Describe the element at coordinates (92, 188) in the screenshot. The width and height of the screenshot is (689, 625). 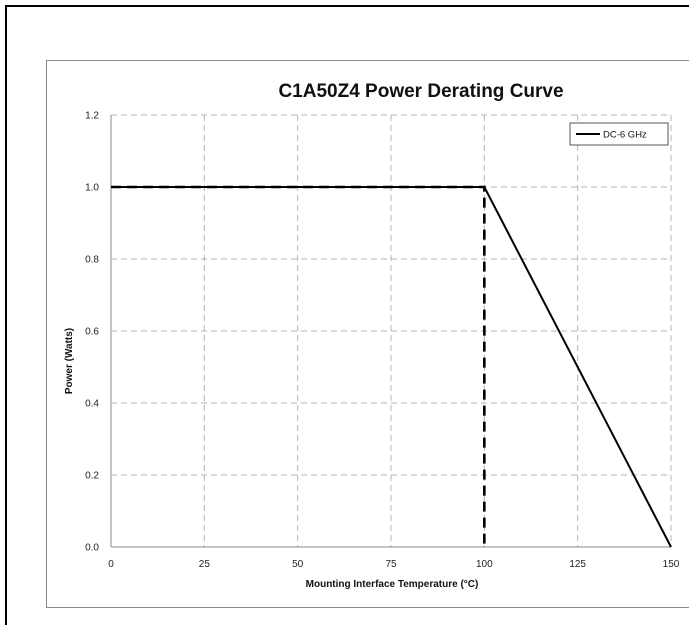
I see `y-tick-label: 1.0` at that location.